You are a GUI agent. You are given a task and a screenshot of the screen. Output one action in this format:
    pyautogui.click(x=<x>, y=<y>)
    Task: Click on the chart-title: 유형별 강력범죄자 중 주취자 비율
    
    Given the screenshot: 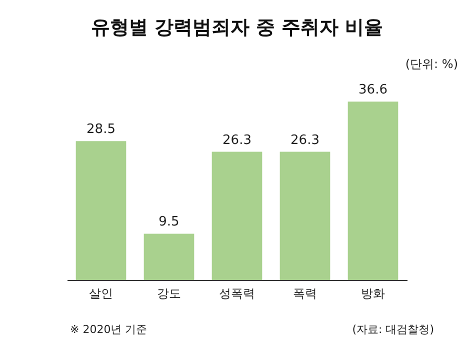 What is the action you would take?
    pyautogui.click(x=237, y=27)
    